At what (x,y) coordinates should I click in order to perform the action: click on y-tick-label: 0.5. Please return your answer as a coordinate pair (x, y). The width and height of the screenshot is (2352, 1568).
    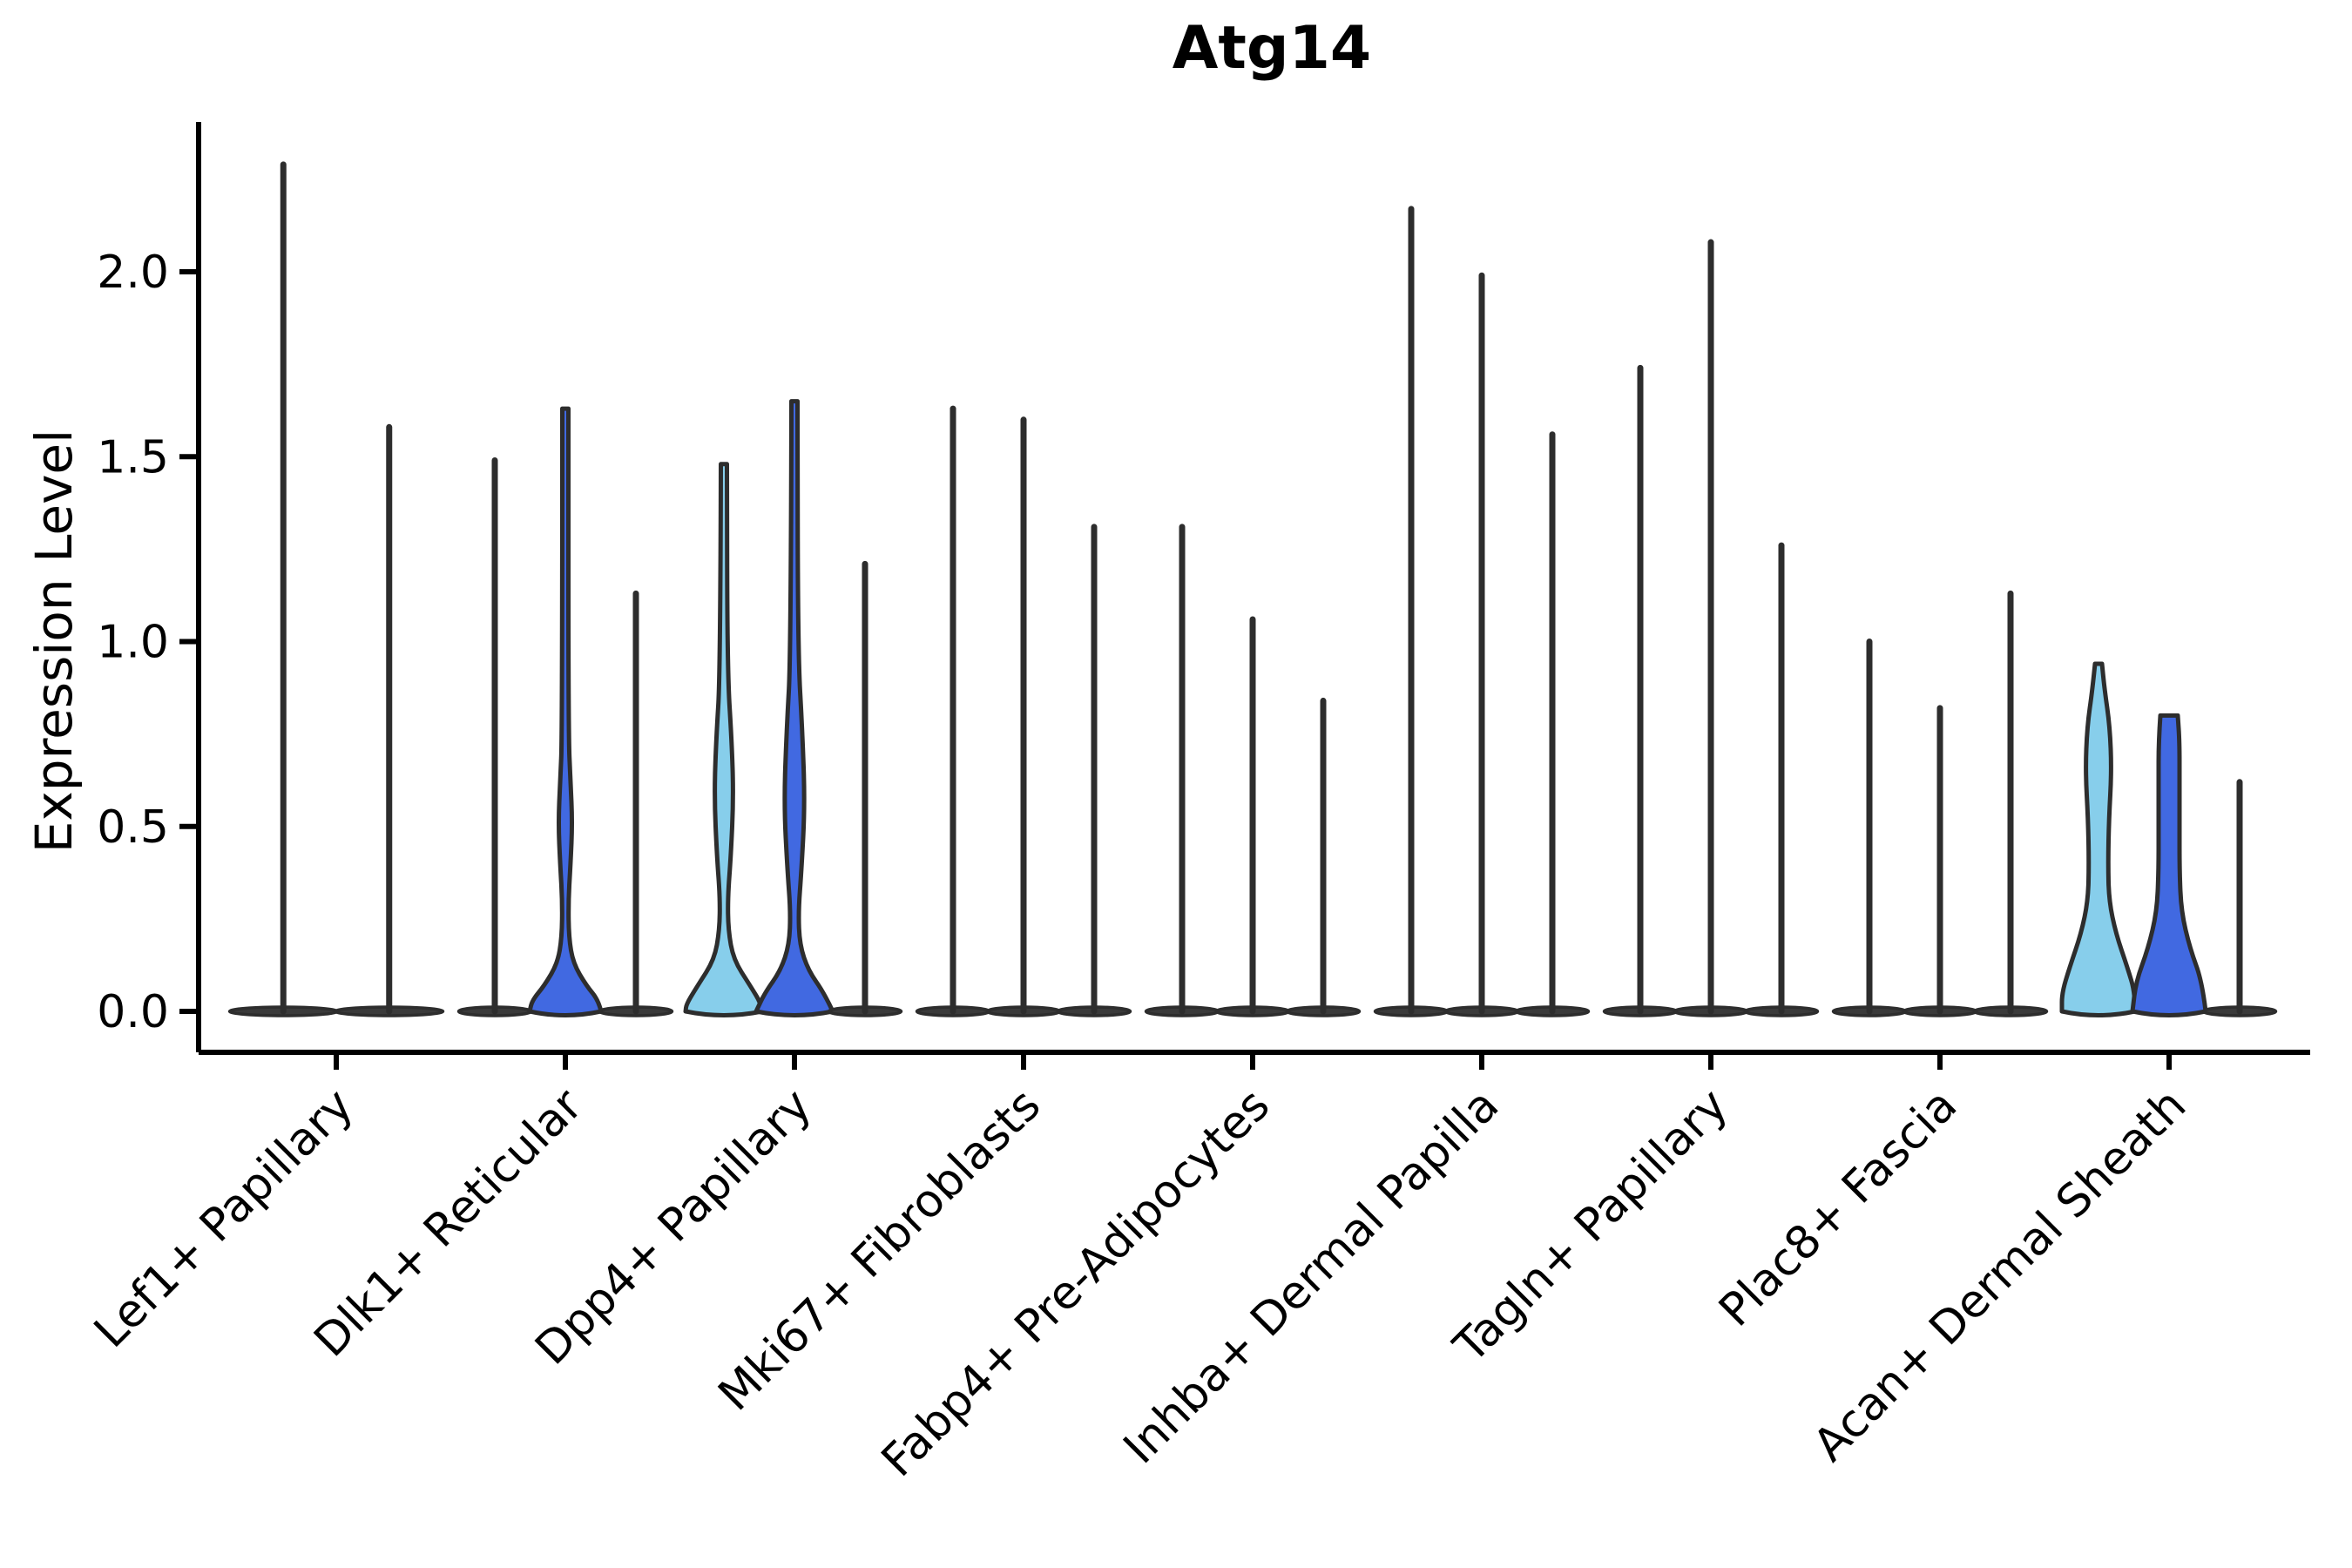
    Looking at the image, I should click on (133, 827).